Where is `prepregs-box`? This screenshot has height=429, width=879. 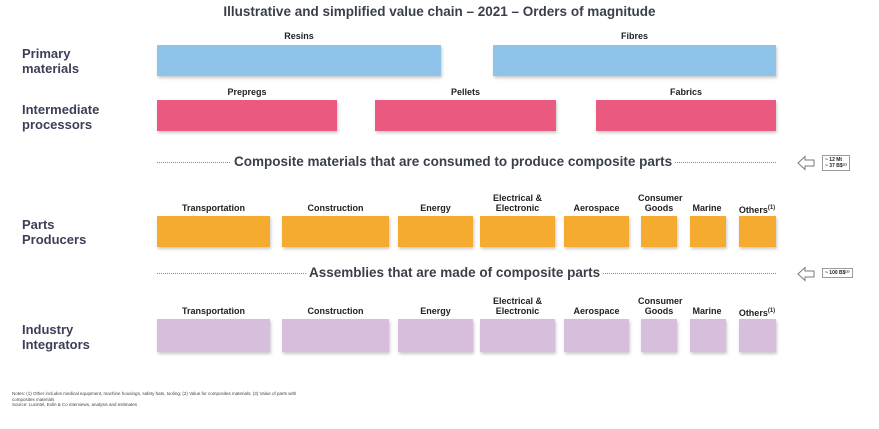
prepregs-box is located at coordinates (247, 115).